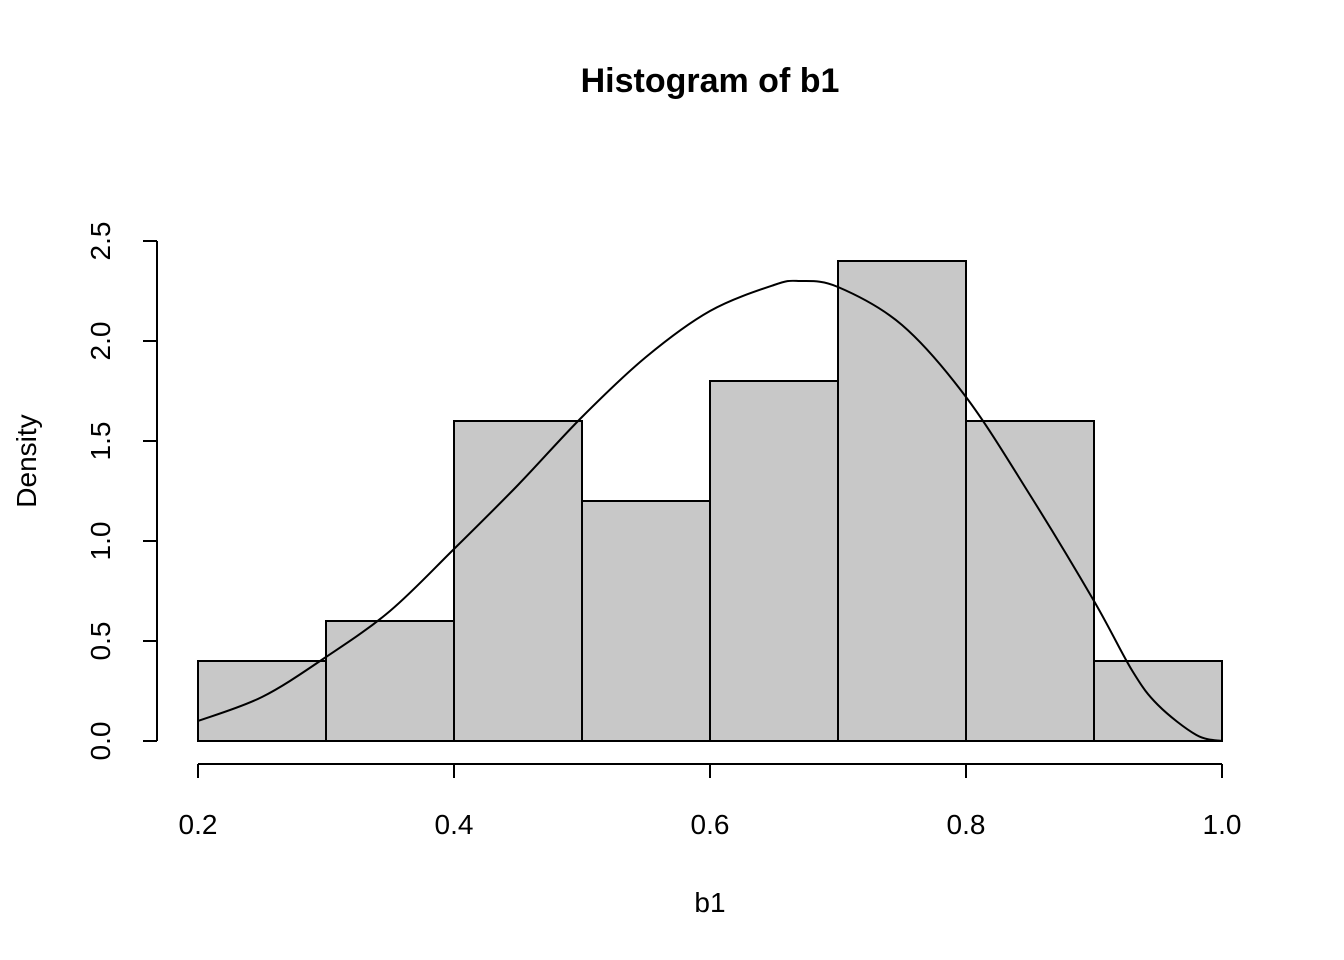 The image size is (1344, 960). I want to click on y-tick-label-5: 2.5, so click(100, 241).